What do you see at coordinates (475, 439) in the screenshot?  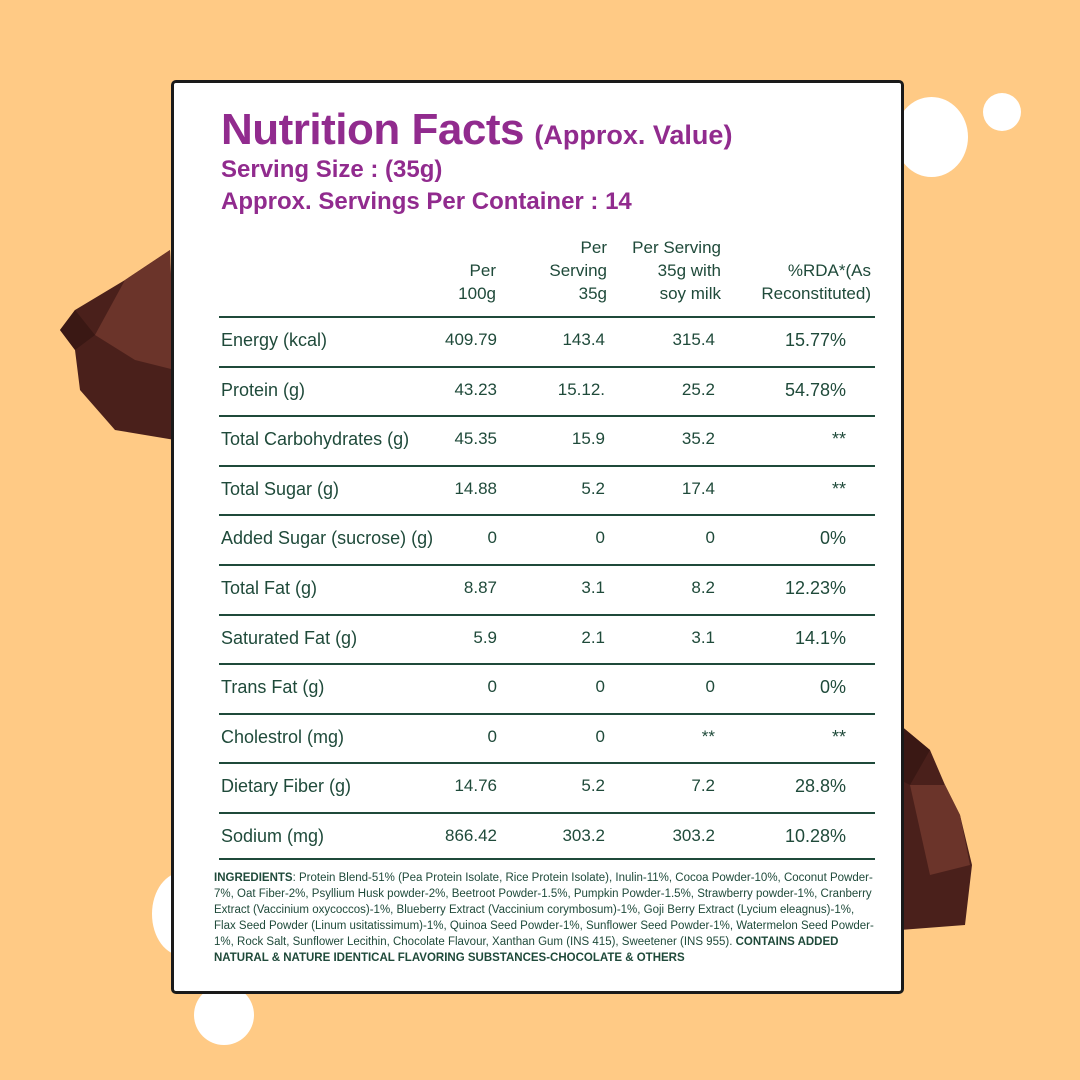 I see `nutrient-value: 45.35` at bounding box center [475, 439].